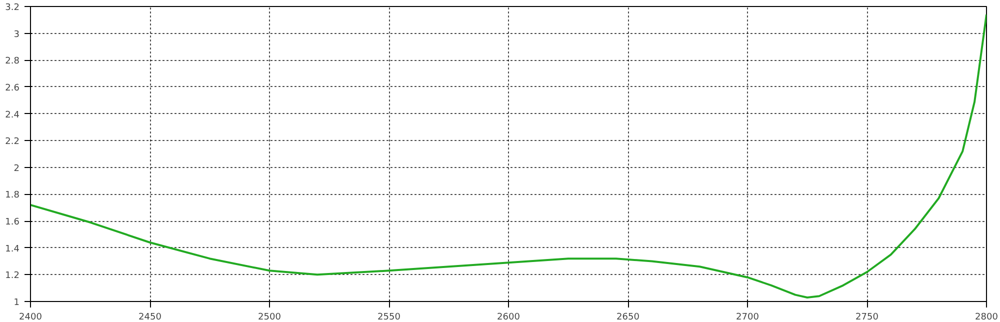  I want to click on y-tick-label: 1.4, so click(12, 249).